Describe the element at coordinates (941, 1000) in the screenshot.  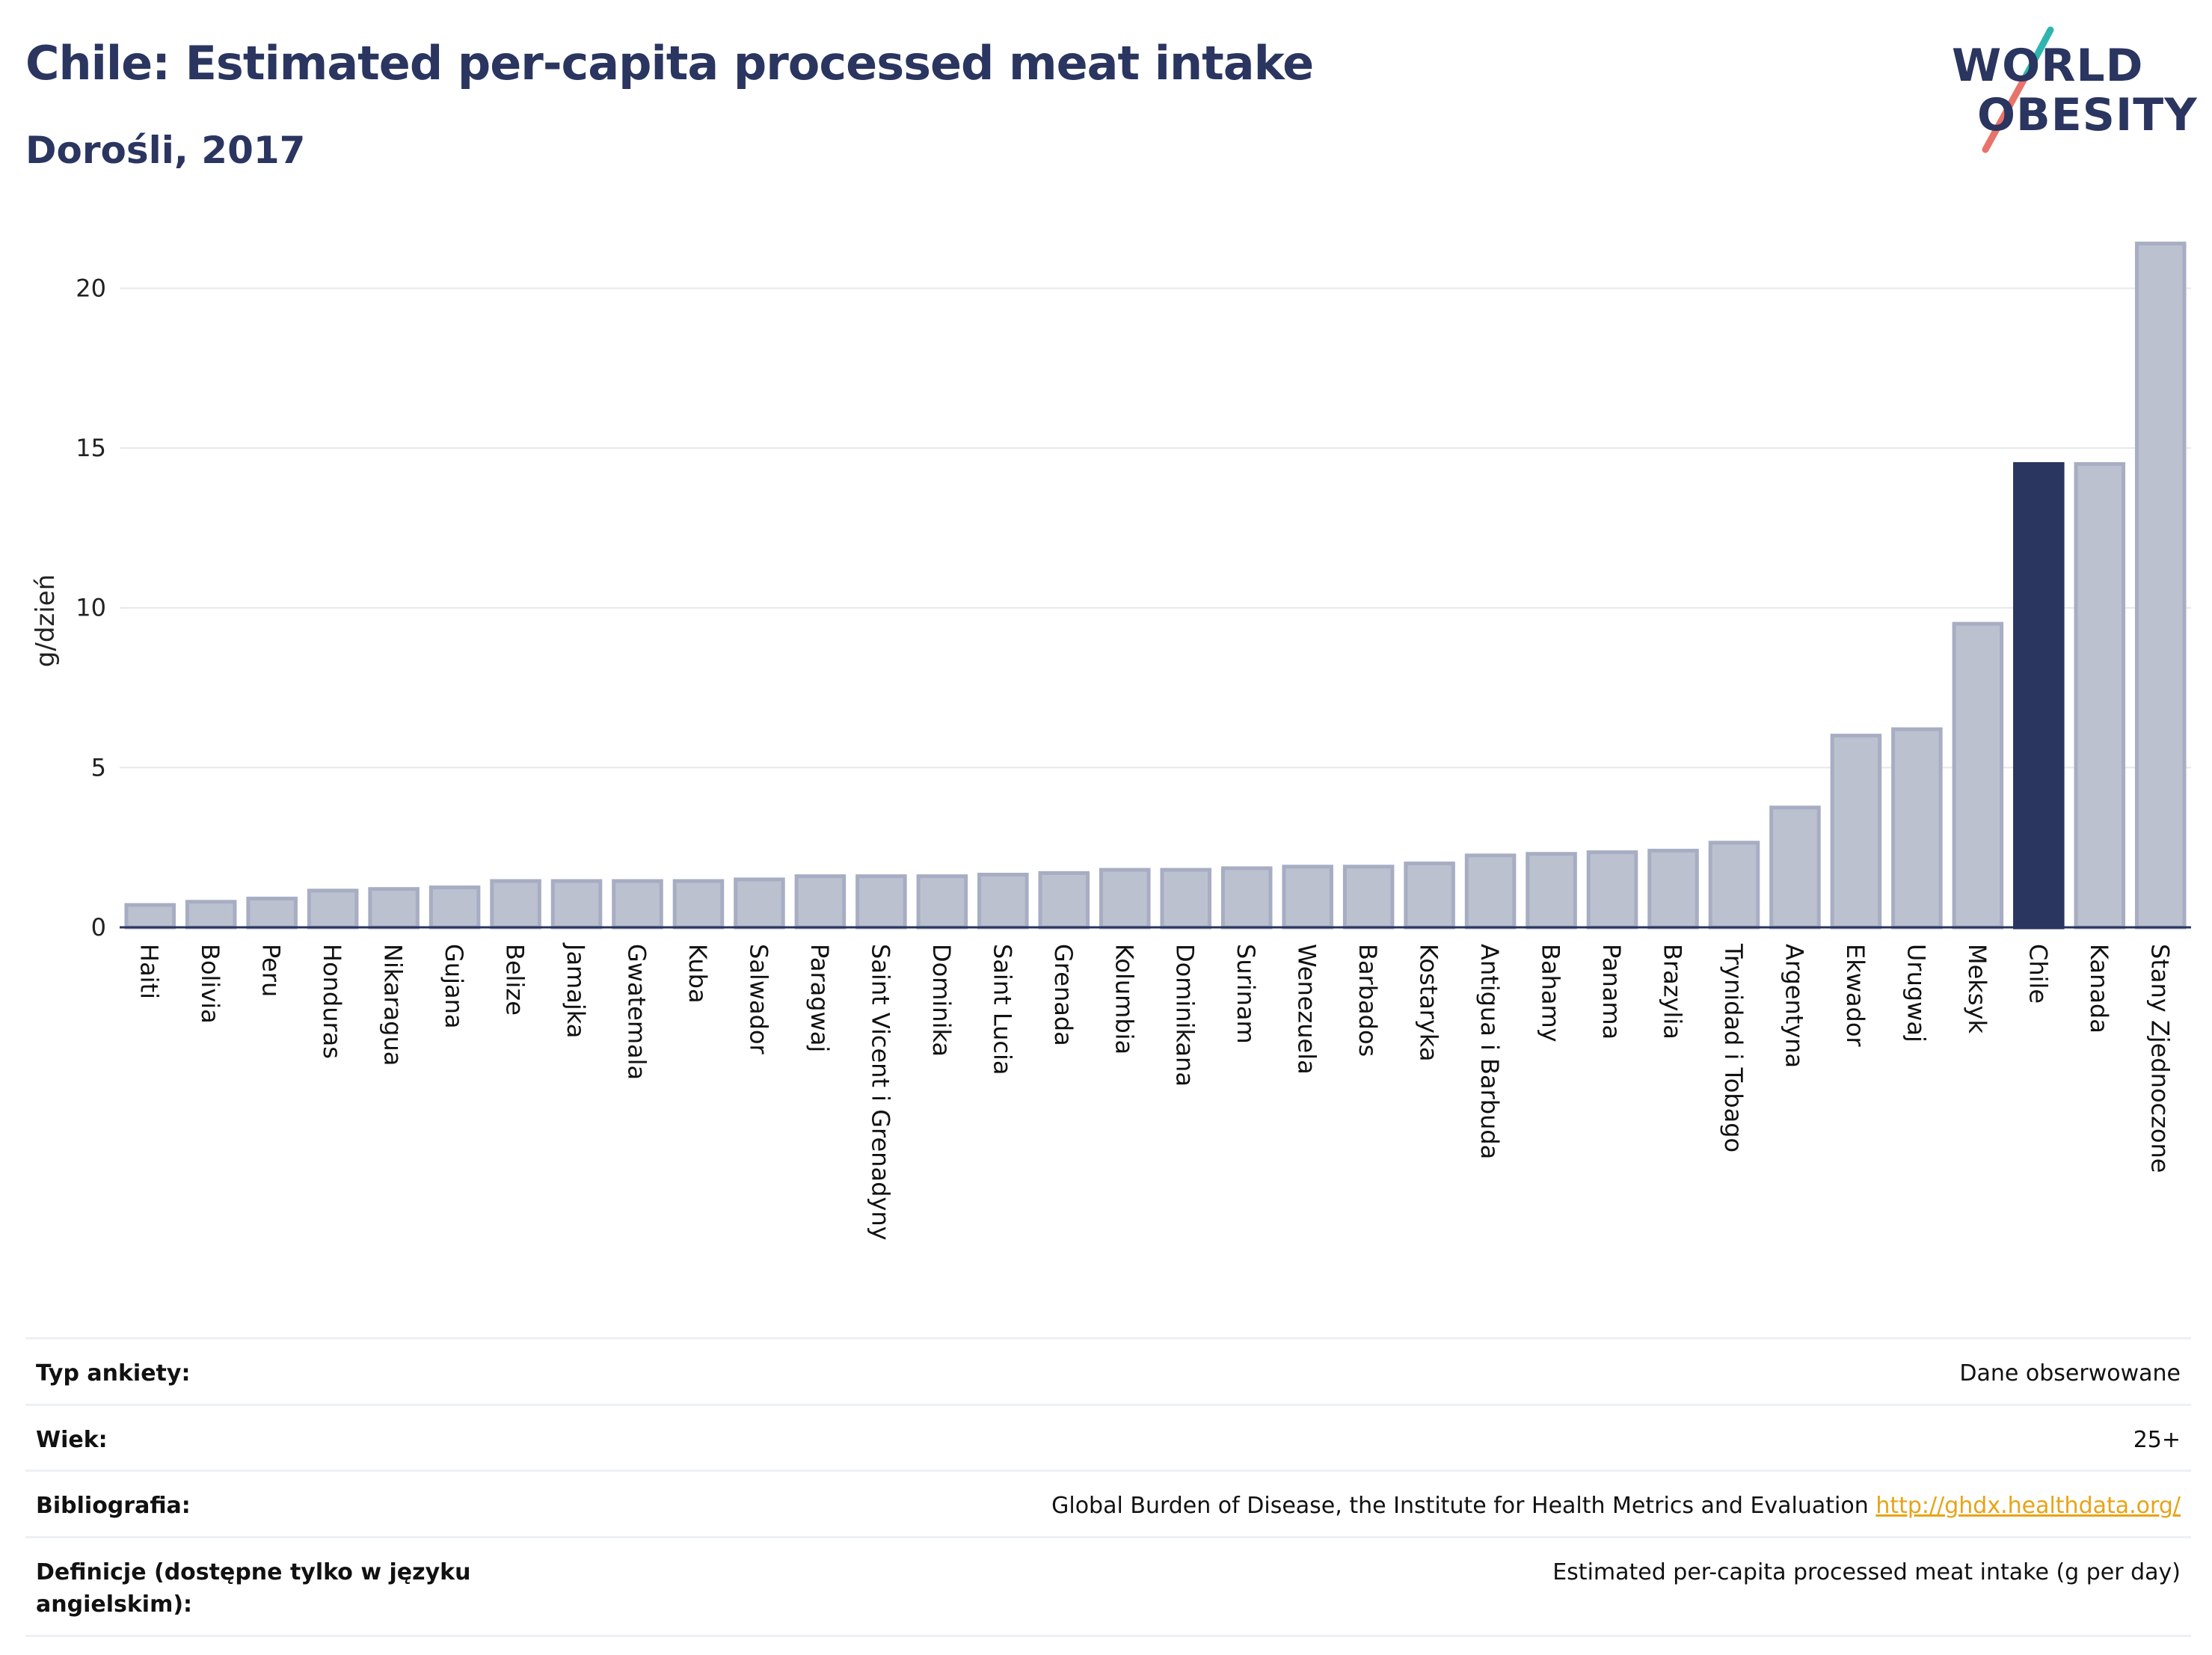
I see `x-tick-label: Dominika` at that location.